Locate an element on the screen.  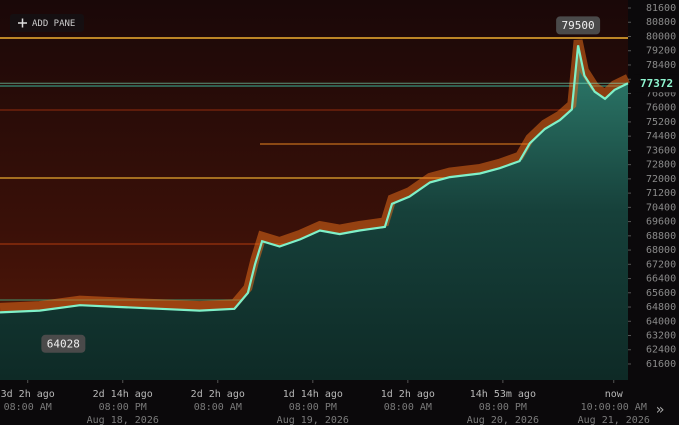
low-label-bg is located at coordinates (63, 343).